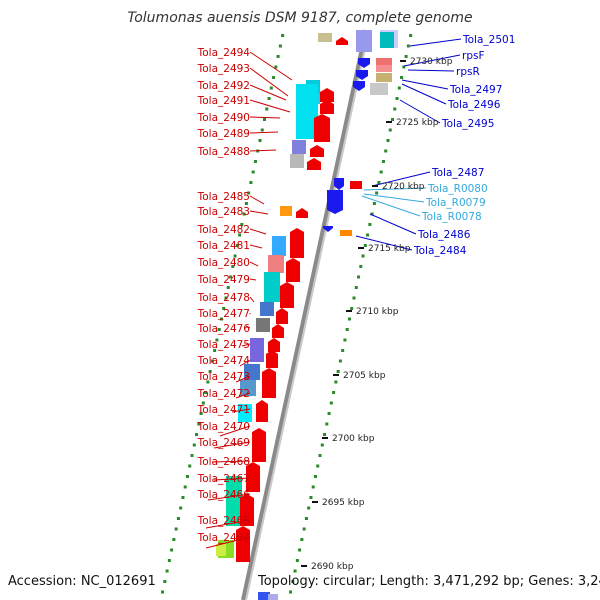 The image size is (600, 600). Describe the element at coordinates (473, 56) in the screenshot. I see `right-gene-label: rpsF` at that location.